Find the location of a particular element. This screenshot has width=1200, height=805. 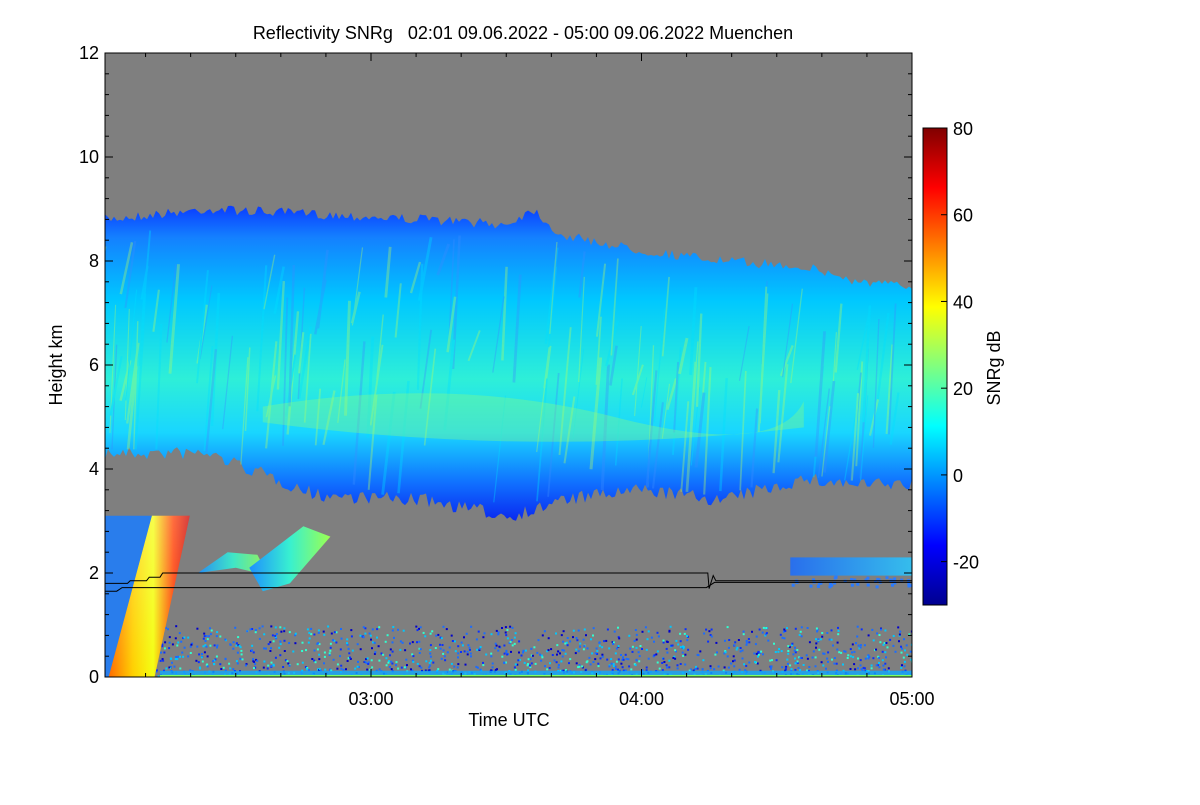

y-tick-label: 12 is located at coordinates (89, 53).